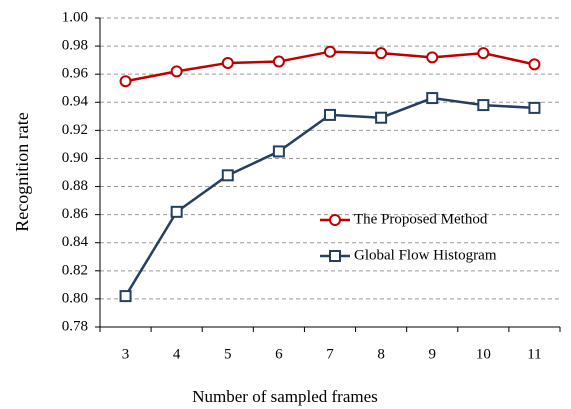 The image size is (571, 409). What do you see at coordinates (421, 219) in the screenshot?
I see `legend-label: The Proposed Method` at bounding box center [421, 219].